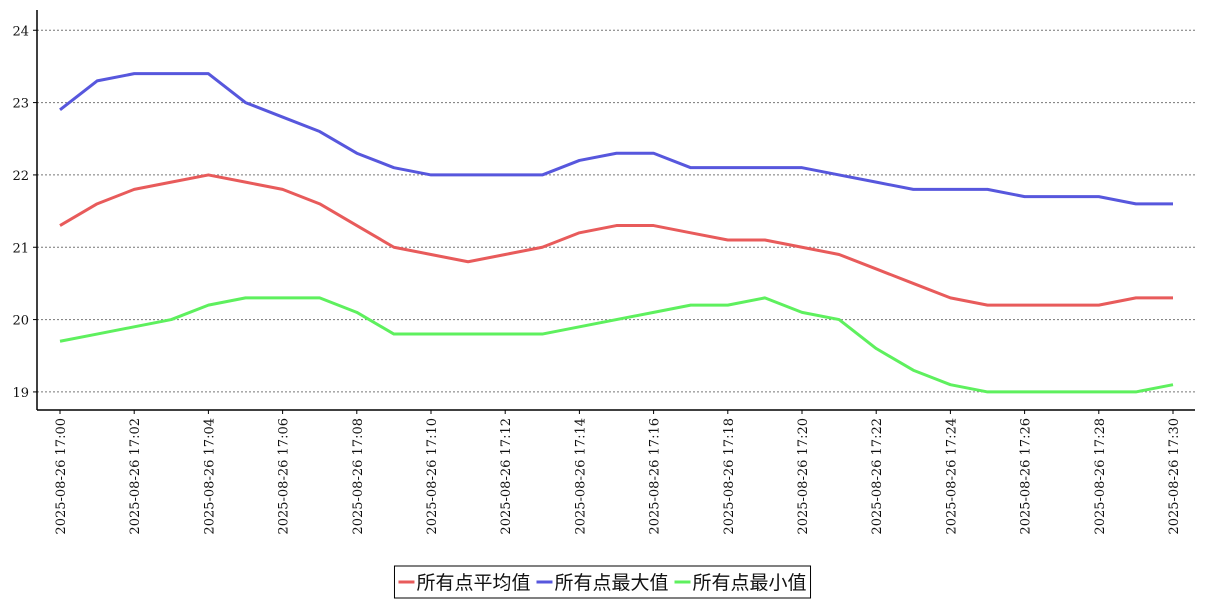 This screenshot has width=1207, height=600. I want to click on x-tick-label: 2025-08-26 17:08, so click(358, 476).